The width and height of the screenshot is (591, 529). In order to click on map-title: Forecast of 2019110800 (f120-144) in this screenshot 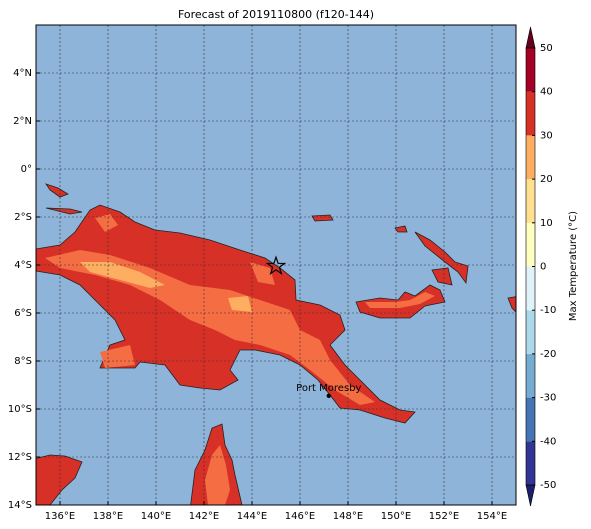, I will do `click(276, 14)`.